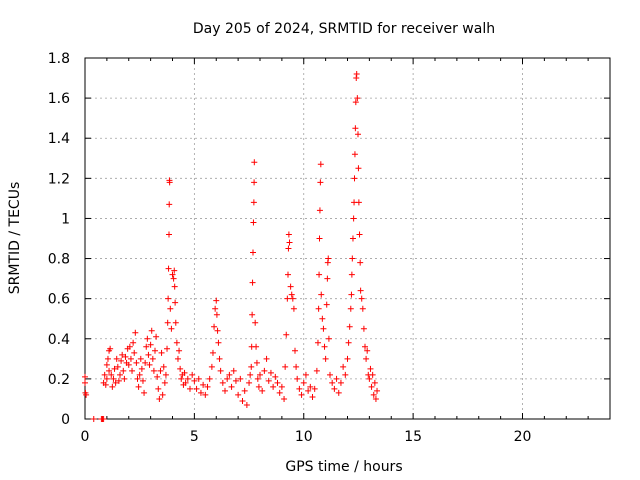 The width and height of the screenshot is (640, 480). I want to click on y-tick-label: 0, so click(65, 420).